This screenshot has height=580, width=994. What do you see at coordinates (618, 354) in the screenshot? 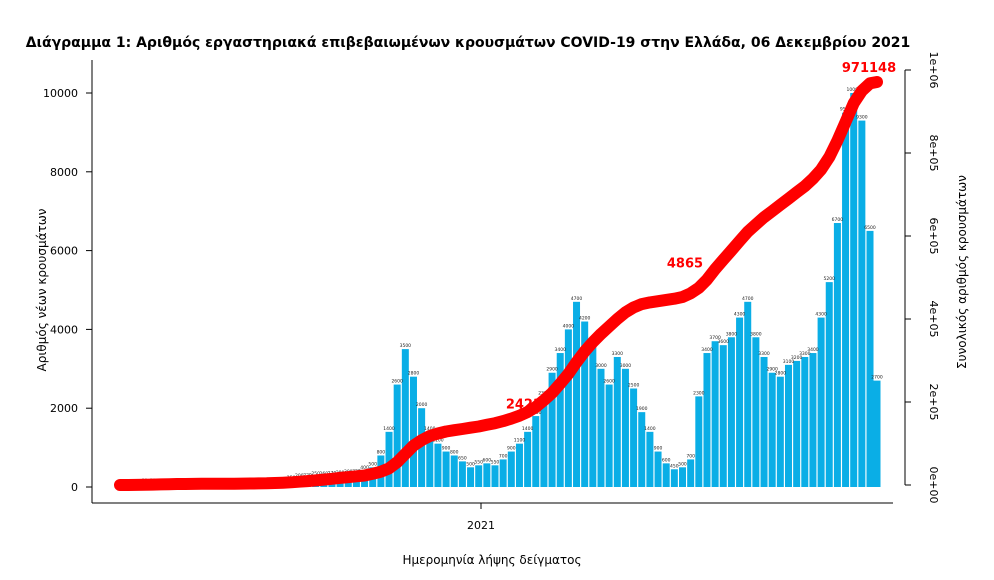
I see `bar-value-label: 3300` at bounding box center [618, 354].